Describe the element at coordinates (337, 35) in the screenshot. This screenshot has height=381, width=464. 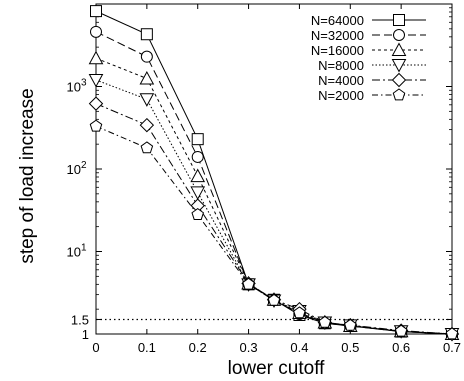
I see `legend-label: N=32000` at that location.